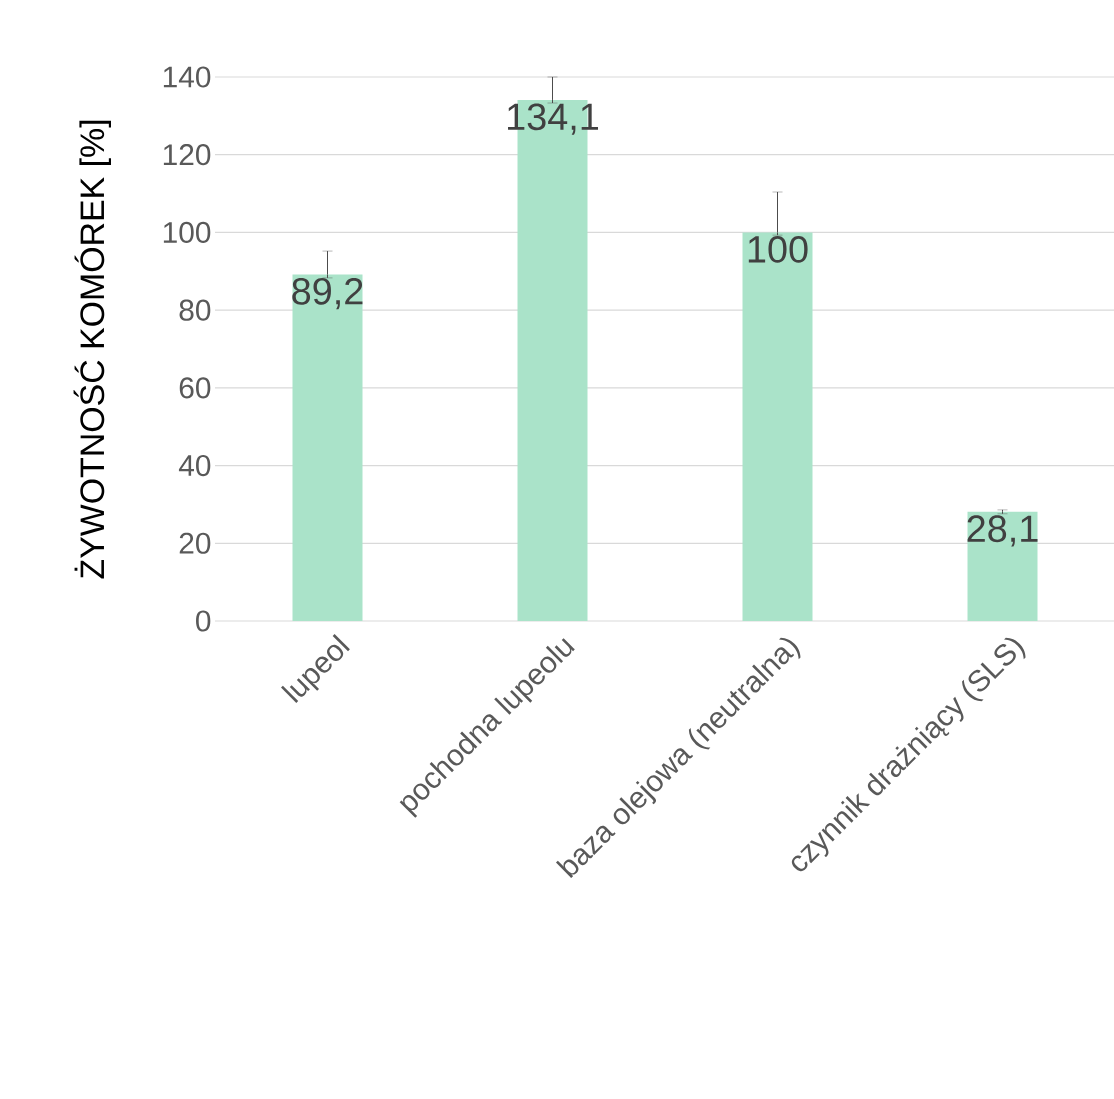 Image resolution: width=1114 pixels, height=1099 pixels. I want to click on y-tick-label: 40, so click(194, 465).